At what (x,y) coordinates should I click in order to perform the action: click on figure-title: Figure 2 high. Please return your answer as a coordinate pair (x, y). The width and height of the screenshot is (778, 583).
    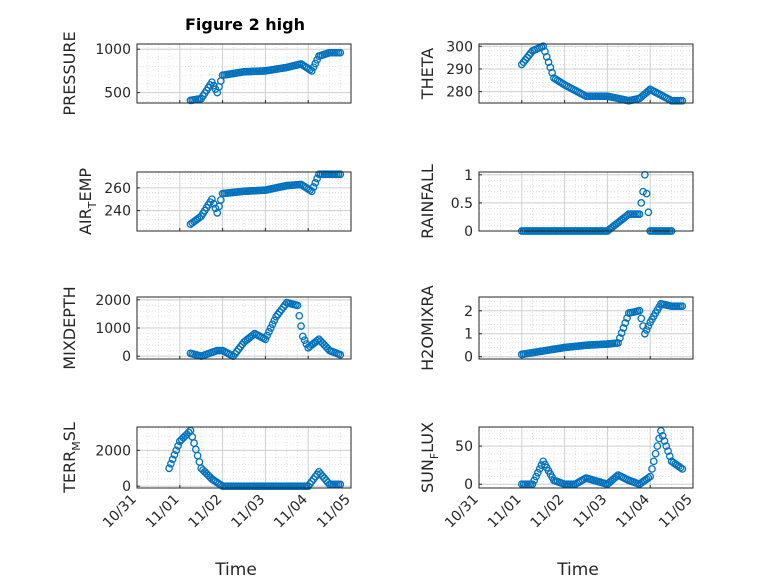
    Looking at the image, I should click on (245, 24).